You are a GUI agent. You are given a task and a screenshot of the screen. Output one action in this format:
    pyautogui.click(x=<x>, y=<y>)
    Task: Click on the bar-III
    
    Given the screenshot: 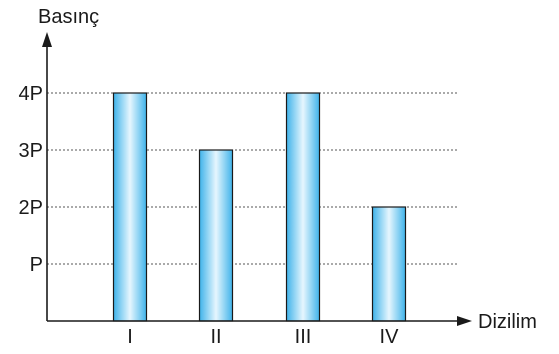 What is the action you would take?
    pyautogui.click(x=303, y=207)
    